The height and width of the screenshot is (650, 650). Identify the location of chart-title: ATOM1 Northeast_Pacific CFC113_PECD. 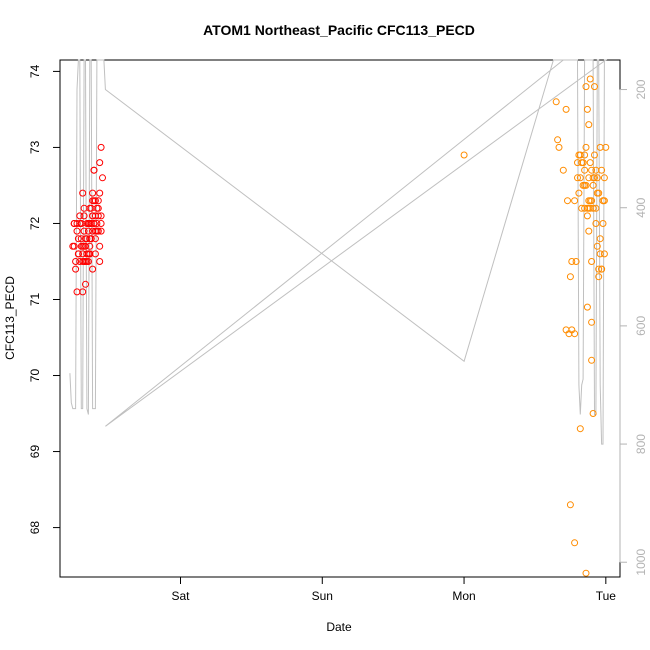
(339, 30).